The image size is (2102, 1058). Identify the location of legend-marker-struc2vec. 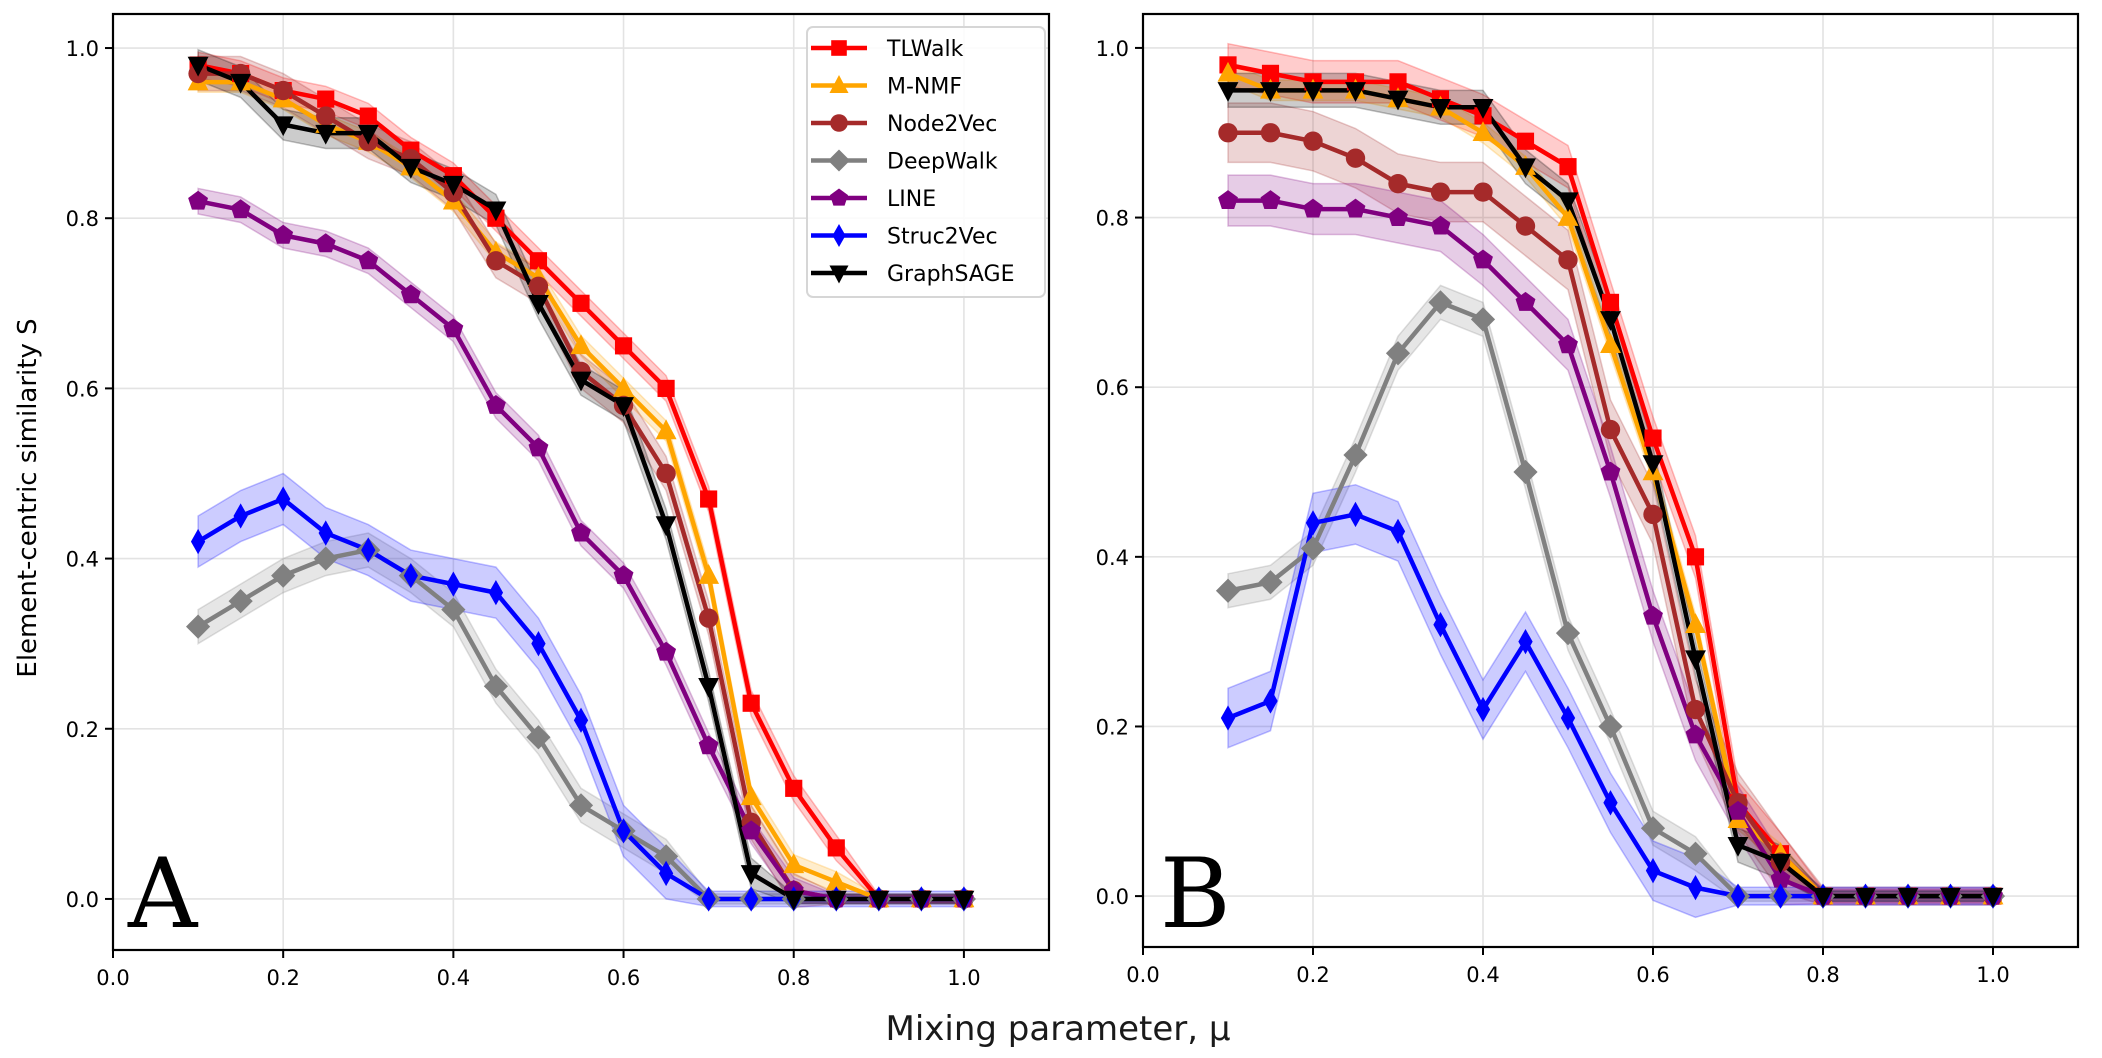
(839, 235).